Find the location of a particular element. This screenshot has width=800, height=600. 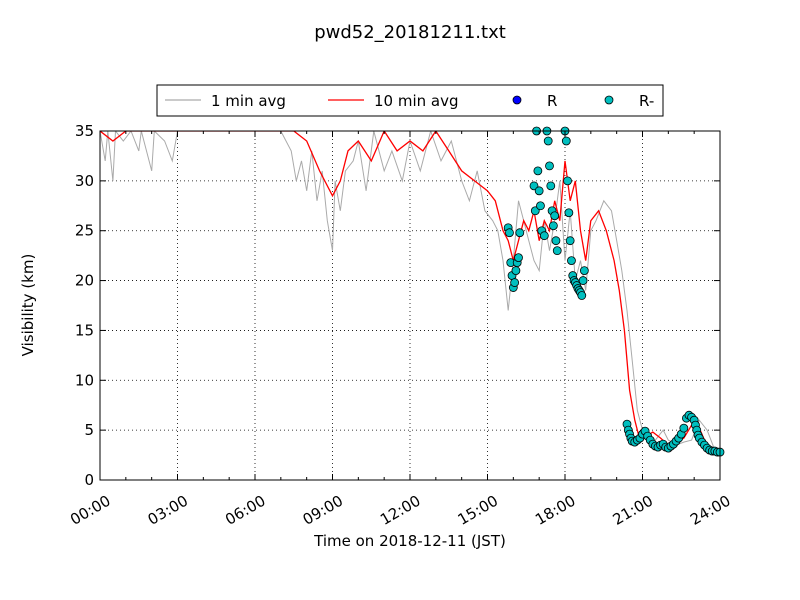

legend: 1 min avg 10 min avg R R- is located at coordinates (410, 100).